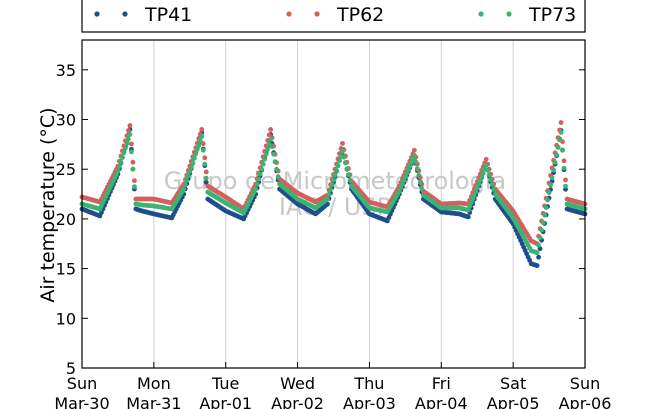  Describe the element at coordinates (441, 383) in the screenshot. I see `x-tick-label-day: Fri` at that location.